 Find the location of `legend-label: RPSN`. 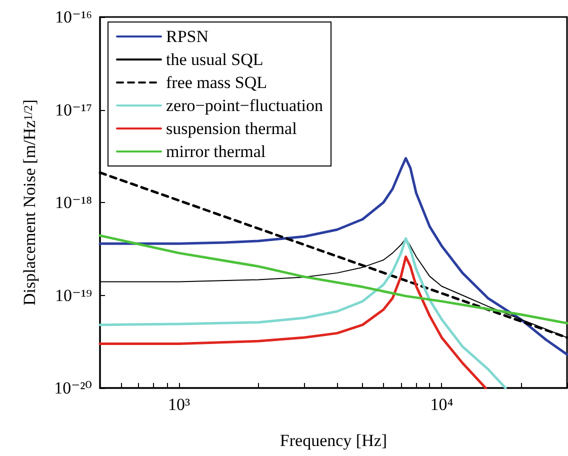

legend-label: RPSN is located at coordinates (187, 36).